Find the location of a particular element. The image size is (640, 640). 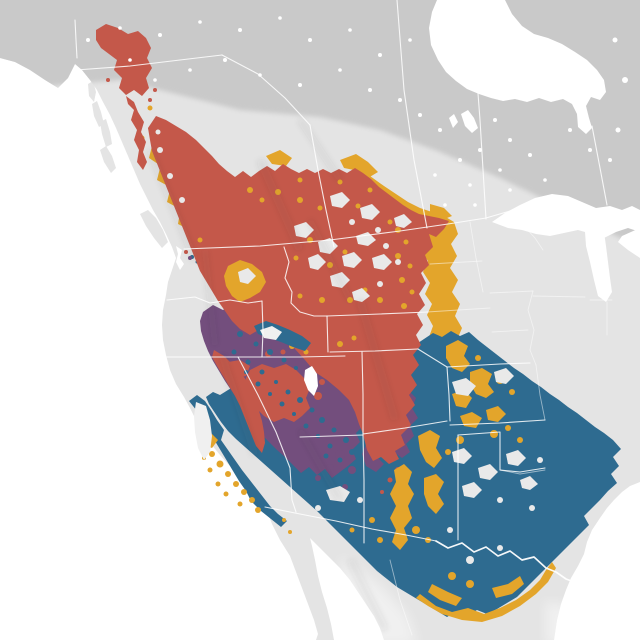

migration-east-fringe is located at coordinates (407, 255).